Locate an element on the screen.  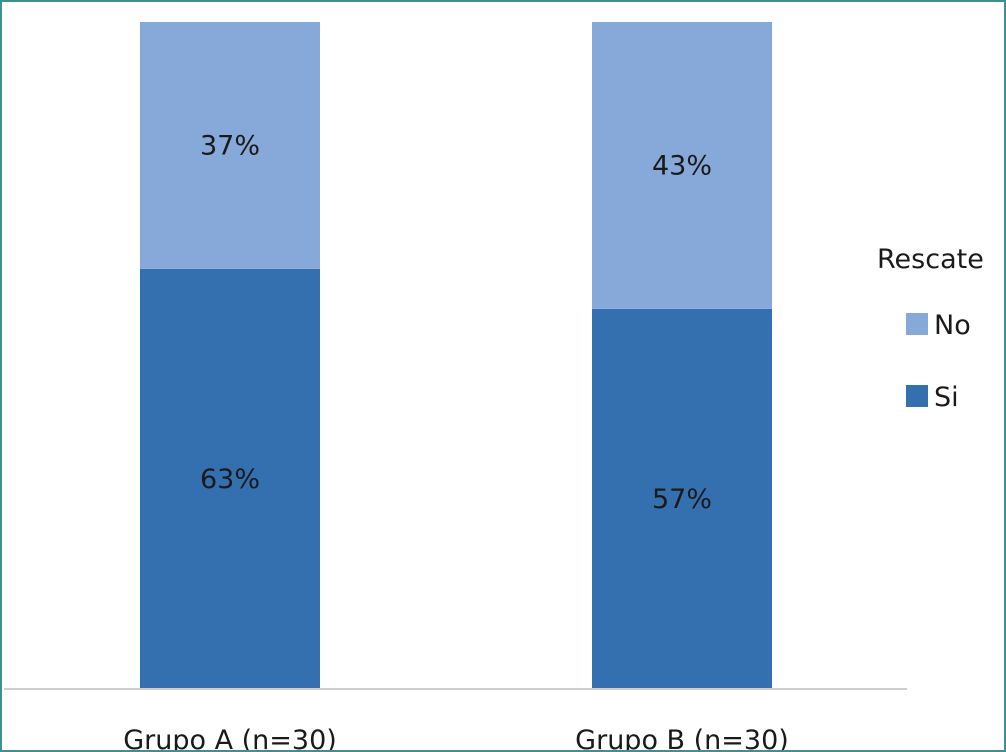
data-label-no-1: 37% is located at coordinates (230, 145).